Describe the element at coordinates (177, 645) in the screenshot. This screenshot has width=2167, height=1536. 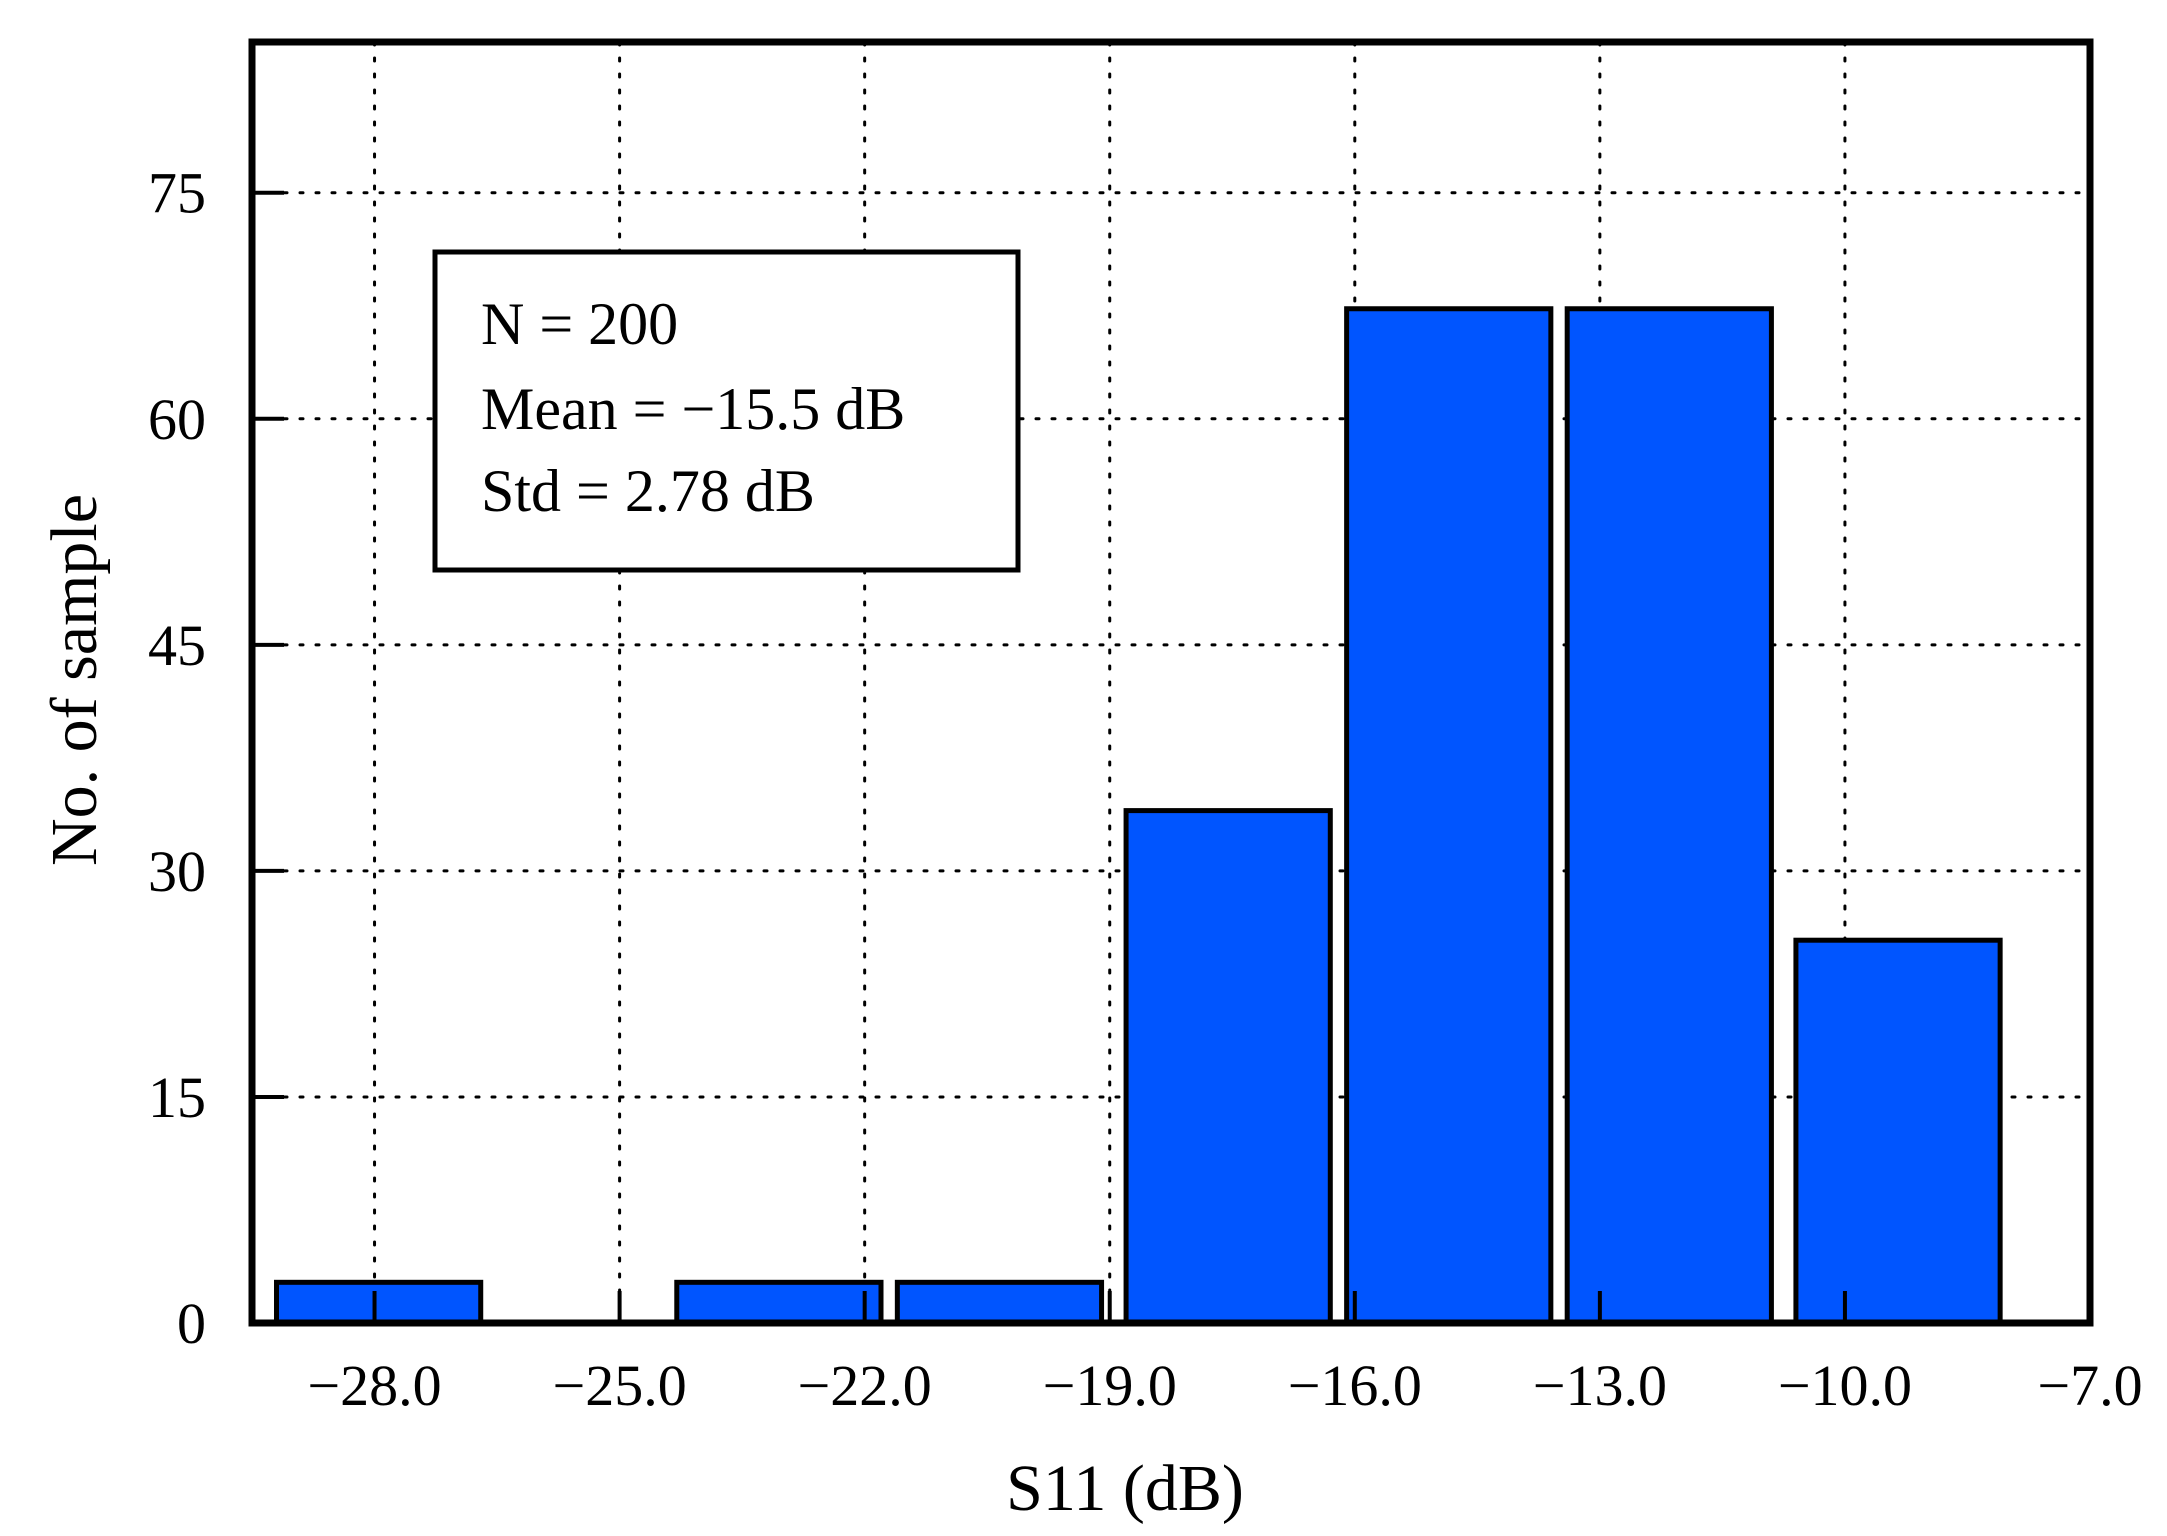
I see `y-tick-label: 45` at that location.